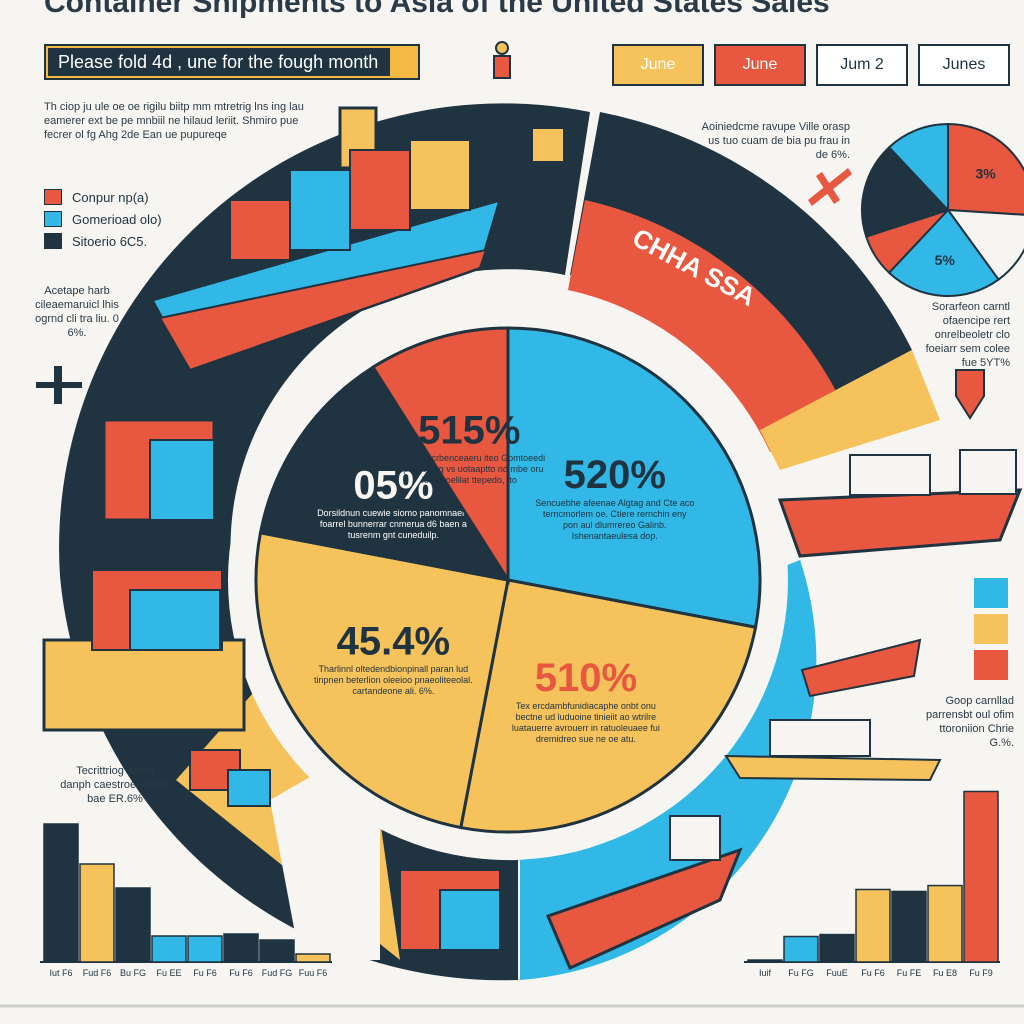 Image resolution: width=1024 pixels, height=1024 pixels. Describe the element at coordinates (586, 678) in the screenshot. I see `pie-slice-label: 510%` at that location.